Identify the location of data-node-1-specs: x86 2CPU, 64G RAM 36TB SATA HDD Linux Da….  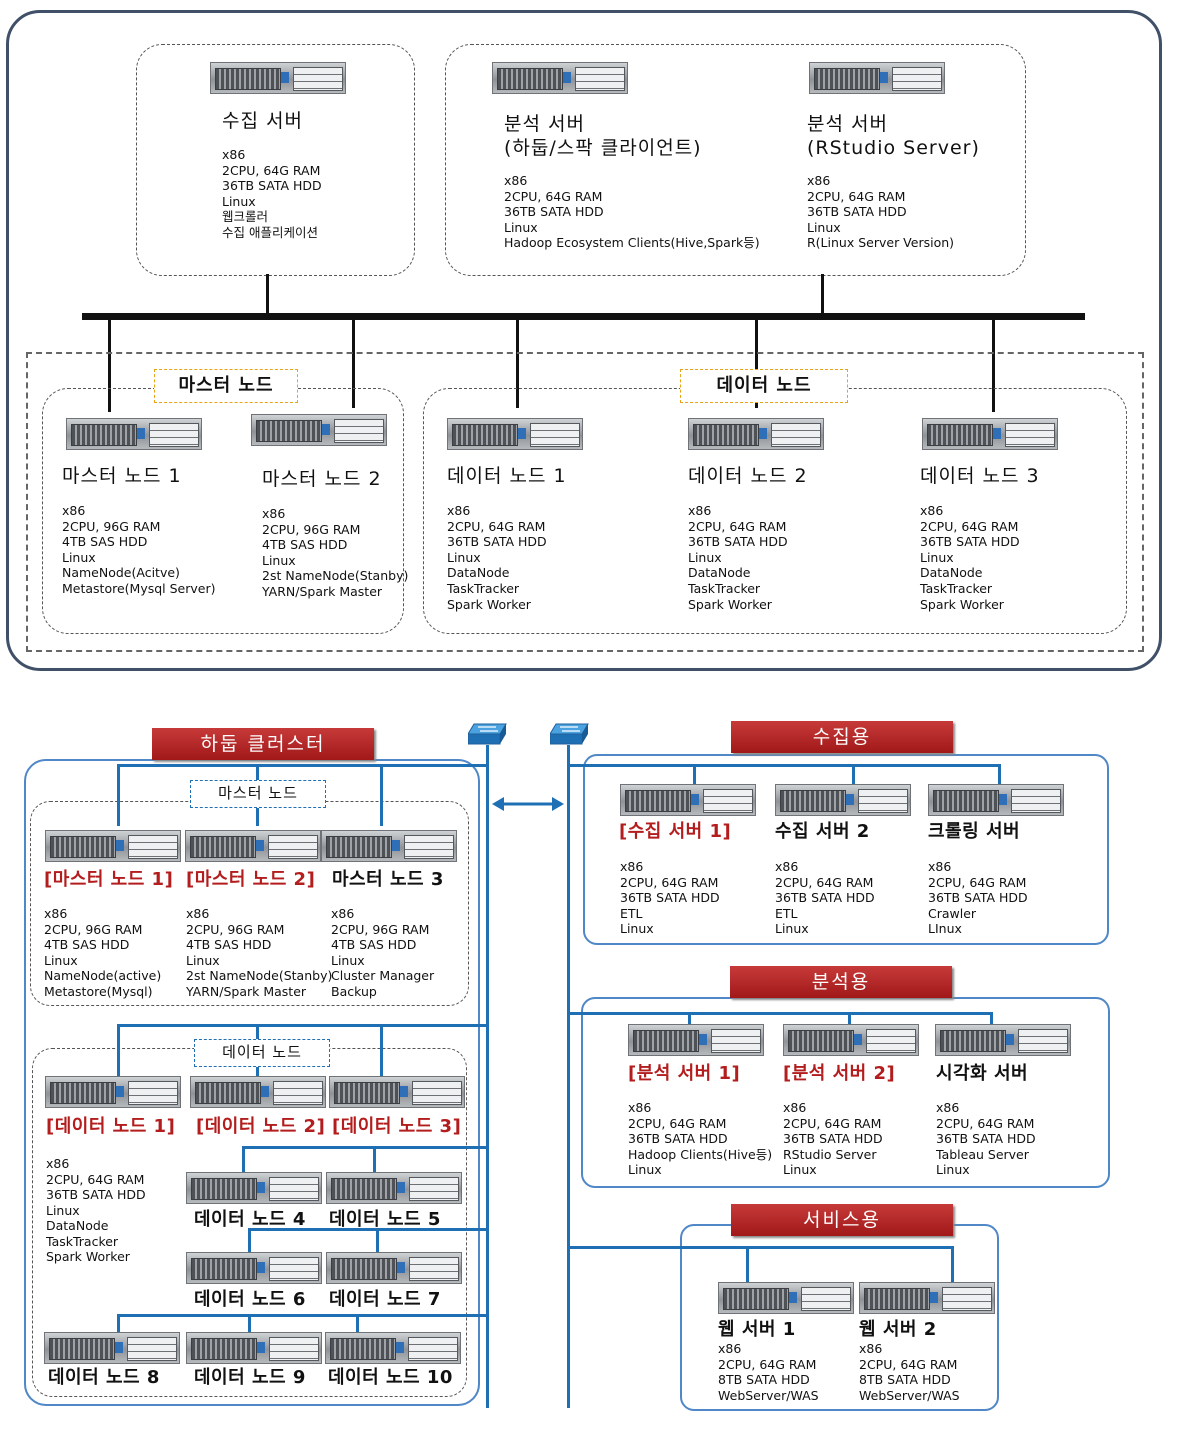
(497, 557).